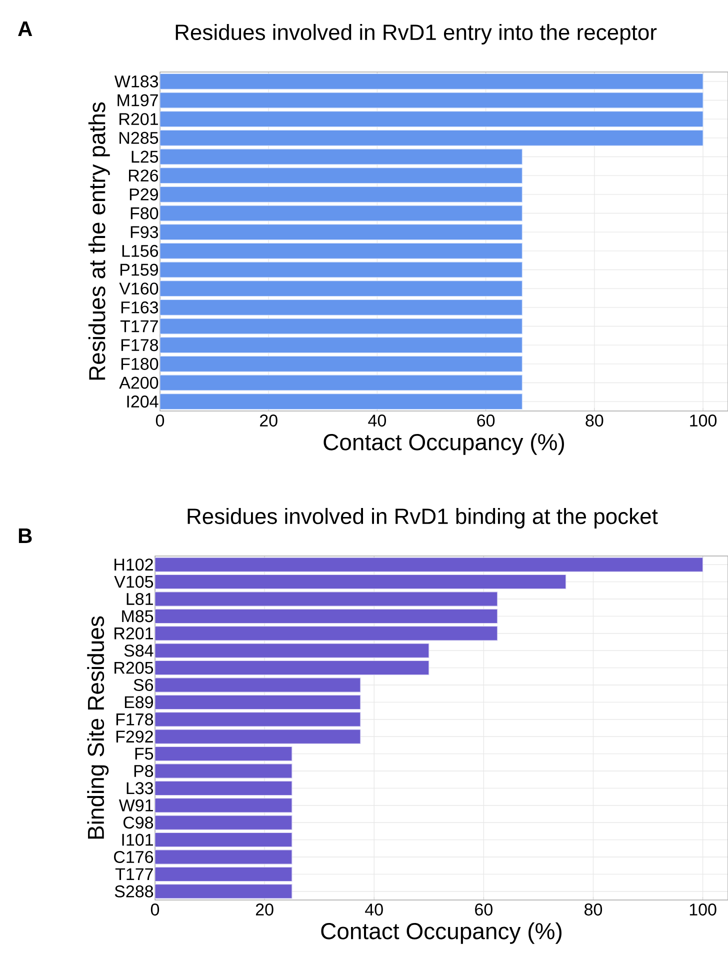 This screenshot has width=728, height=961. What do you see at coordinates (138, 616) in the screenshot?
I see `y-tick-label: M85` at bounding box center [138, 616].